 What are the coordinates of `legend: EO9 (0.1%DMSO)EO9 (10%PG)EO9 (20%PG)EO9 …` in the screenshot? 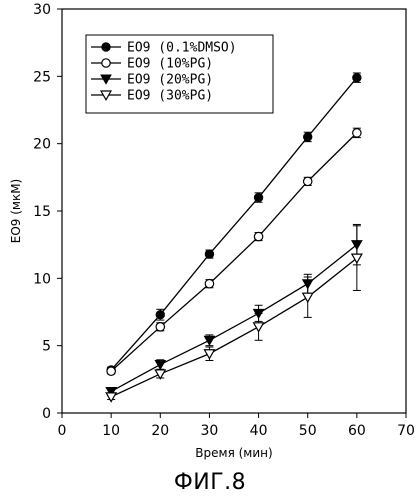 It's located at (179, 74).